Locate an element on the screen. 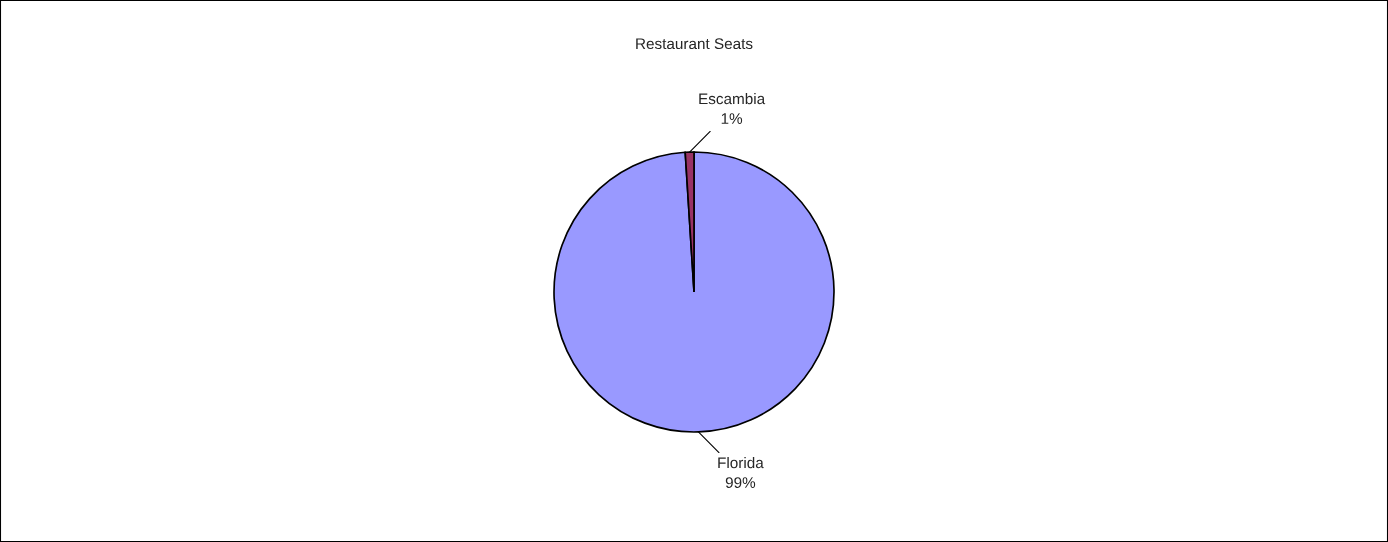 The image size is (1388, 542). data-label: 99% is located at coordinates (740, 482).